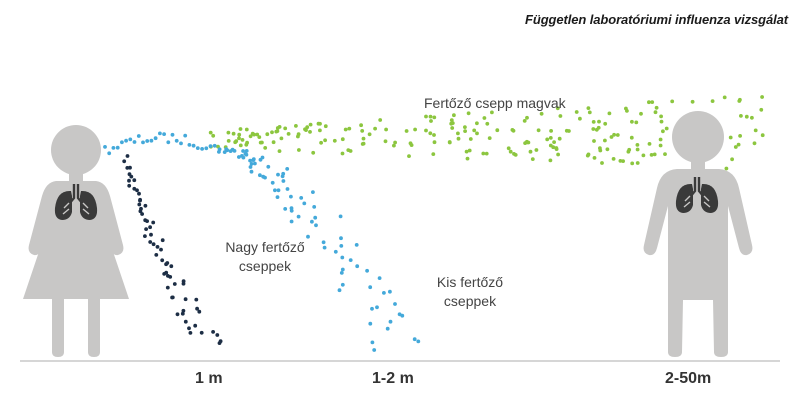  What do you see at coordinates (688, 378) in the screenshot?
I see `distance-label-2-50m: 2-50m` at bounding box center [688, 378].